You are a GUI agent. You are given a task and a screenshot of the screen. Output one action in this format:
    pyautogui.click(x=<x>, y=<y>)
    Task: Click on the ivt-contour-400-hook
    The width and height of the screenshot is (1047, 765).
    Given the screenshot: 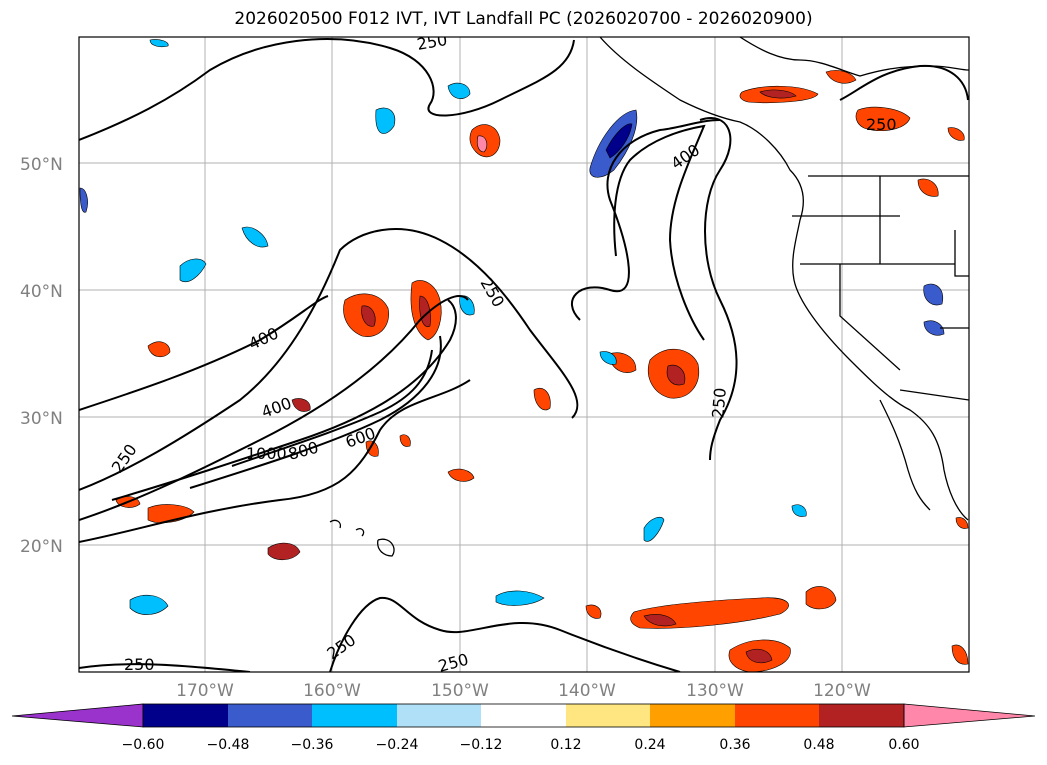 What is the action you would take?
    pyautogui.click(x=659, y=232)
    